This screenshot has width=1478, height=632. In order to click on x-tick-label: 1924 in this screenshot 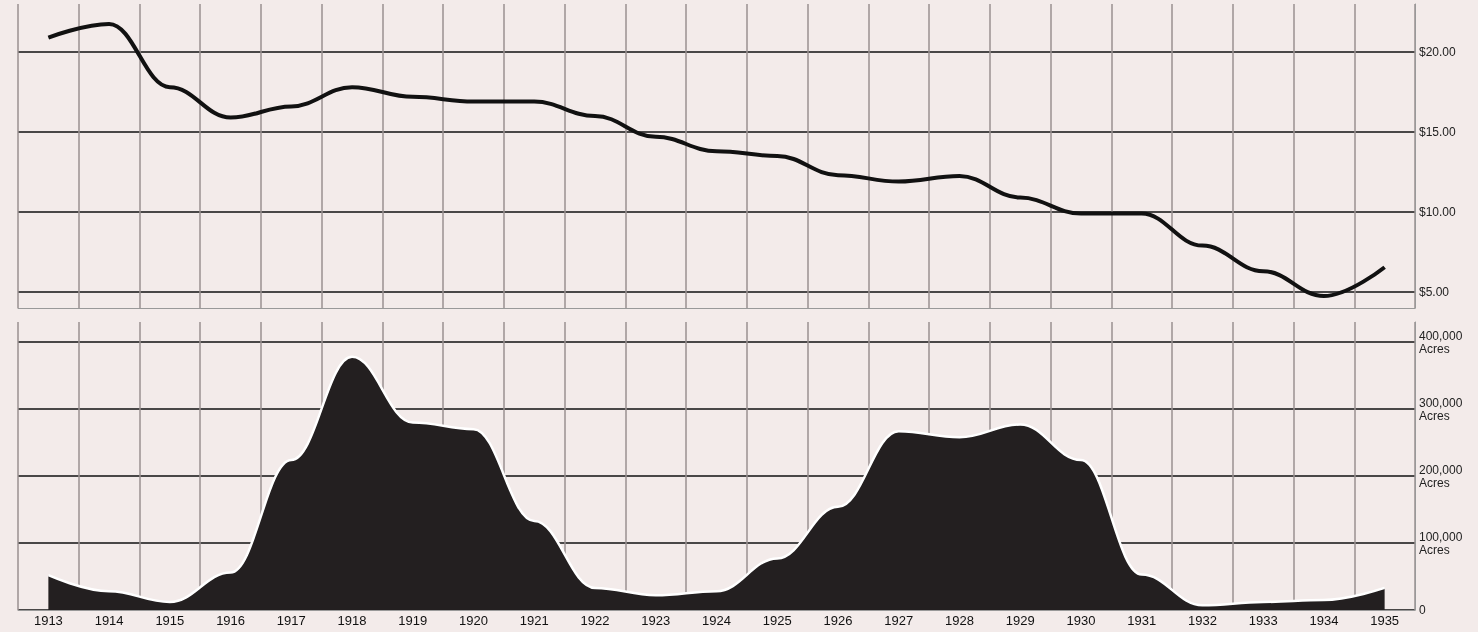, I will do `click(716, 620)`.